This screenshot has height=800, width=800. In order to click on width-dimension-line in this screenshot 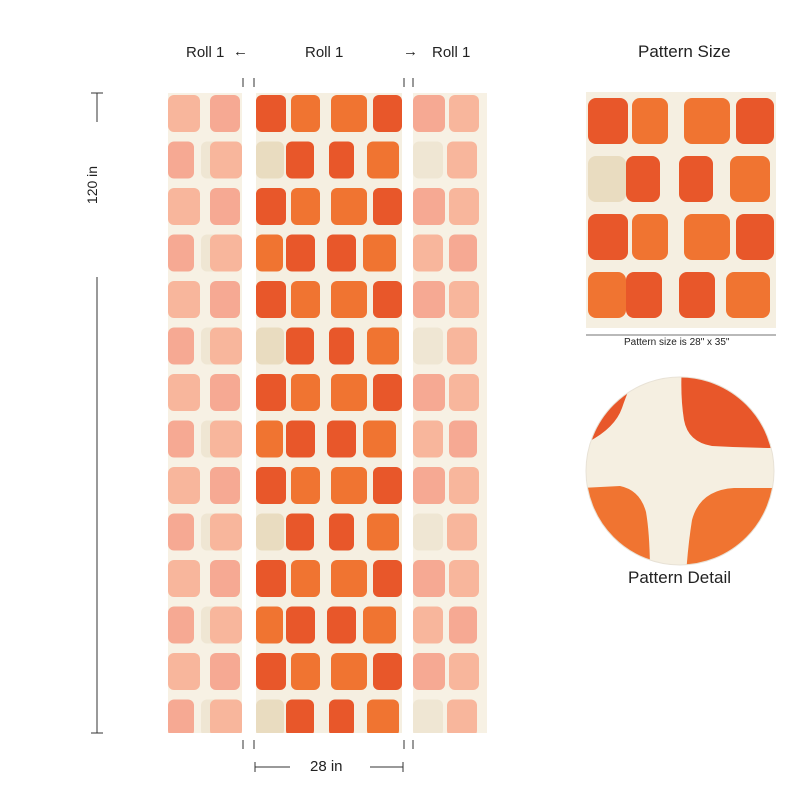, I will do `click(329, 767)`.